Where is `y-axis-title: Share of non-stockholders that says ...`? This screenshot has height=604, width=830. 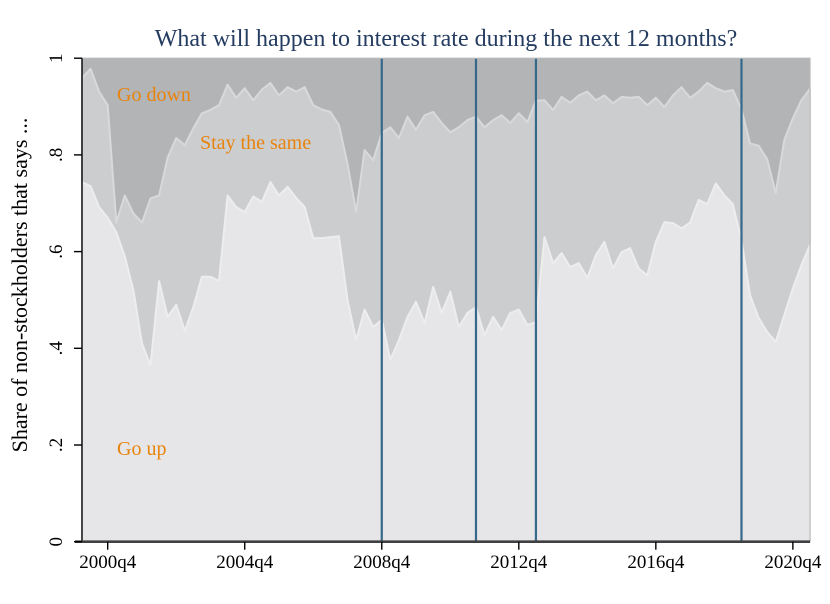 y-axis-title: Share of non-stockholders that says ... is located at coordinates (19, 285).